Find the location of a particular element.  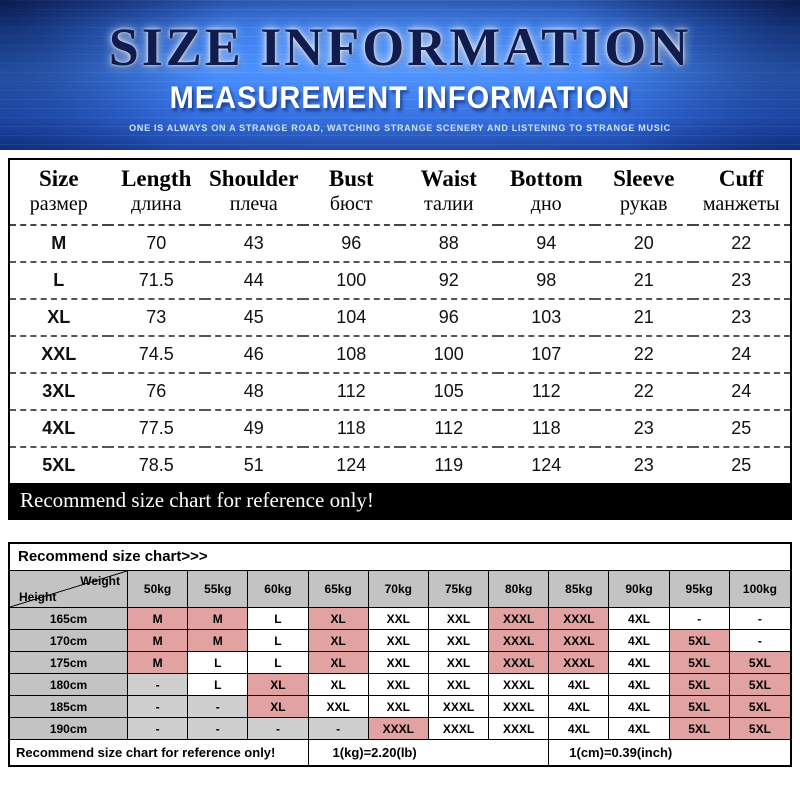

size-col-header-en: Length is located at coordinates (156, 178).